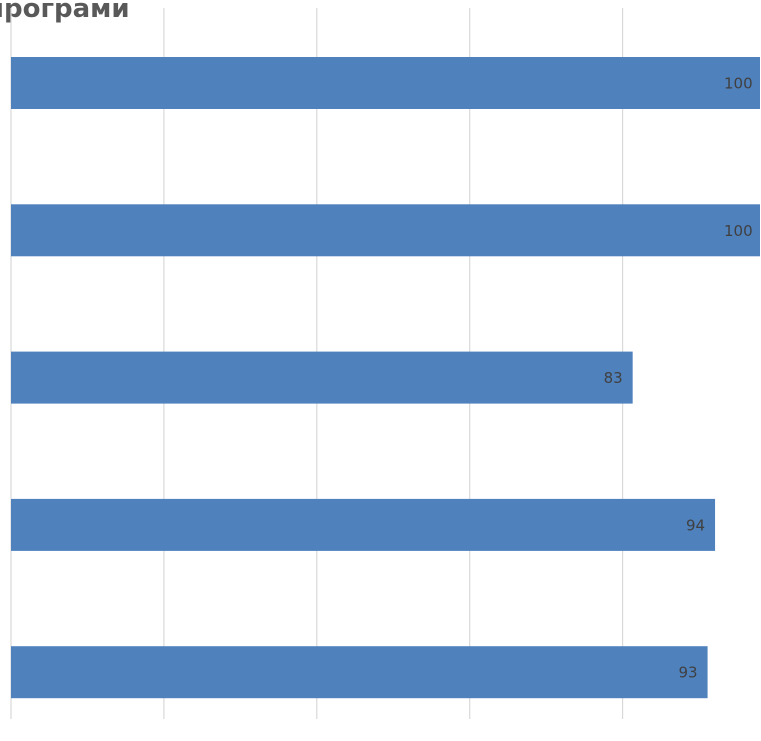 The width and height of the screenshot is (761, 741). What do you see at coordinates (738, 84) in the screenshot?
I see `data-label-1: 100` at bounding box center [738, 84].